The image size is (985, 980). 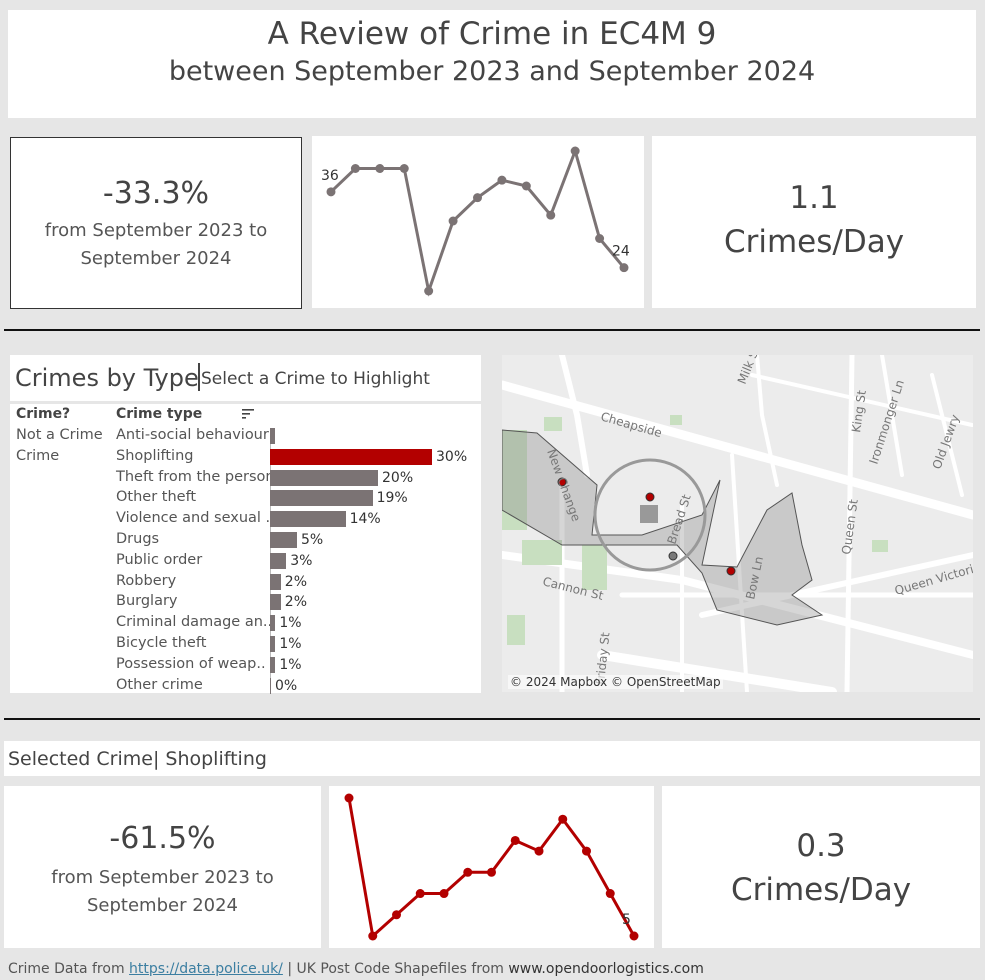 I want to click on crime-type-pct-label: 5%, so click(x=312, y=540).